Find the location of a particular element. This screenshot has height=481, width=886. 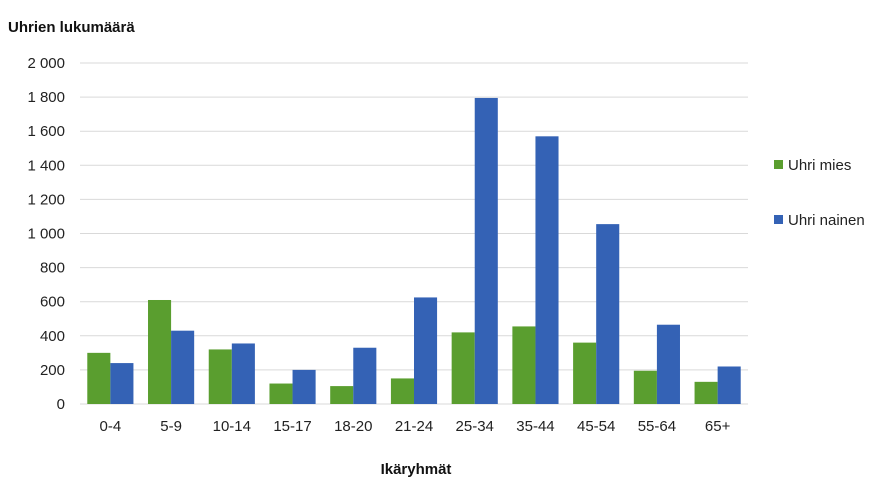

x-tick-label: 55-64 is located at coordinates (657, 426).